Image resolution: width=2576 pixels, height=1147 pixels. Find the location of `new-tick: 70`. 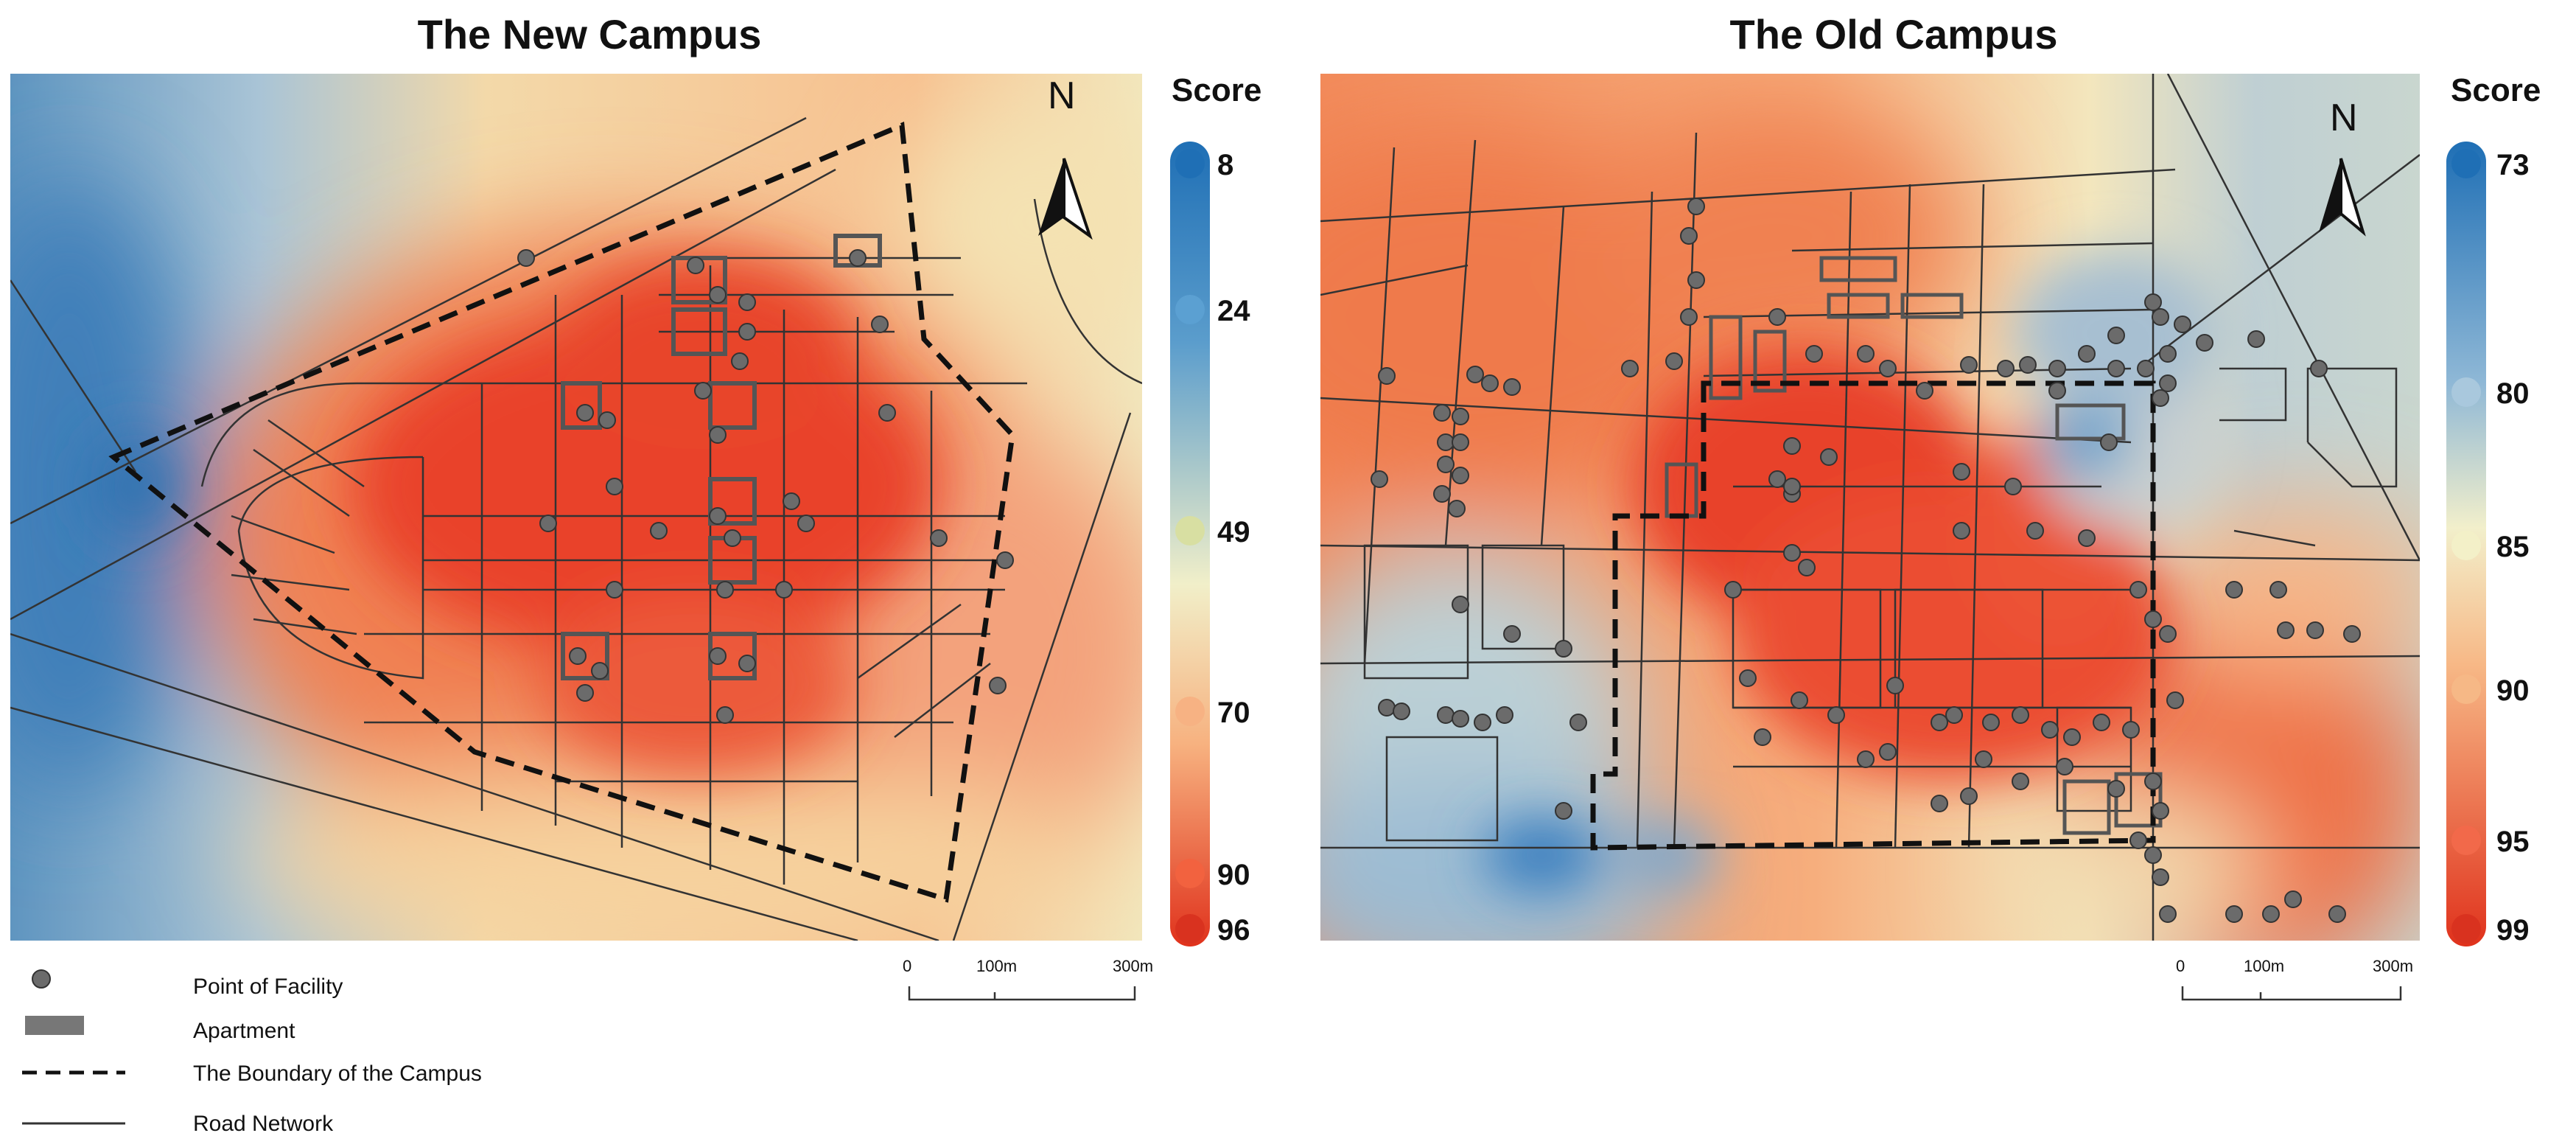

new-tick: 70 is located at coordinates (1233, 713).